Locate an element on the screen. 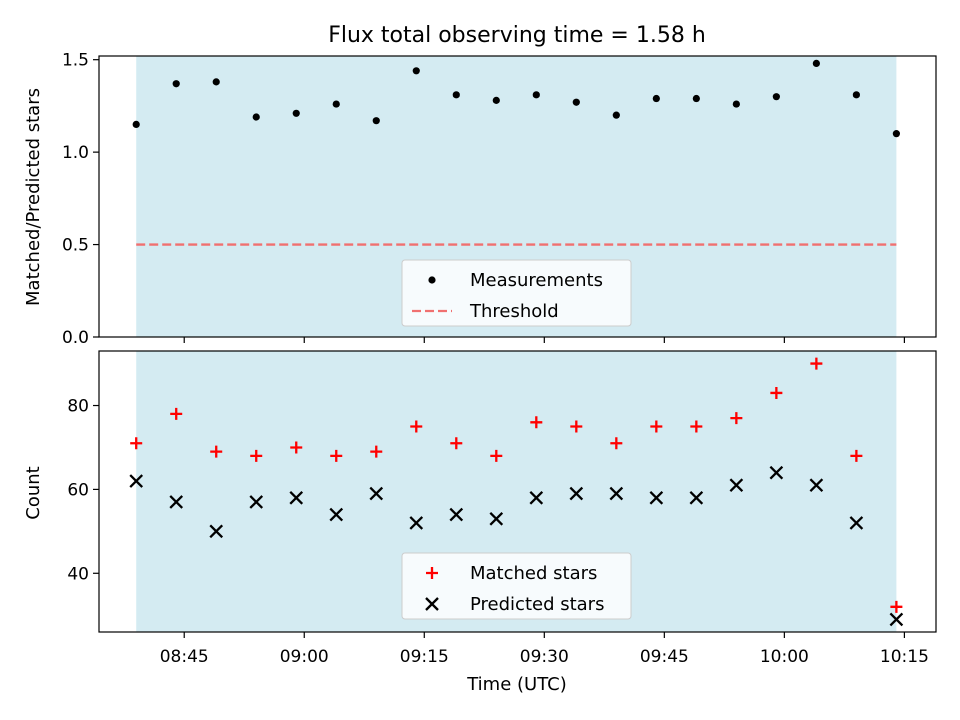 The width and height of the screenshot is (960, 720). top-legend is located at coordinates (516, 293).